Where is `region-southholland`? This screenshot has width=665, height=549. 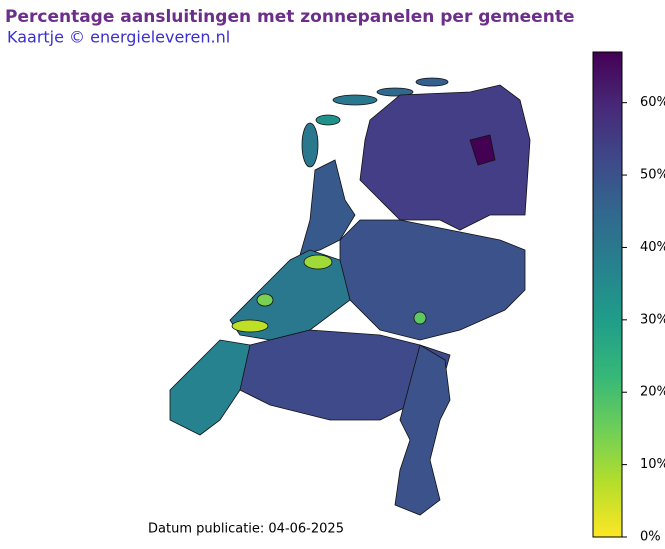
region-southholland is located at coordinates (290, 295).